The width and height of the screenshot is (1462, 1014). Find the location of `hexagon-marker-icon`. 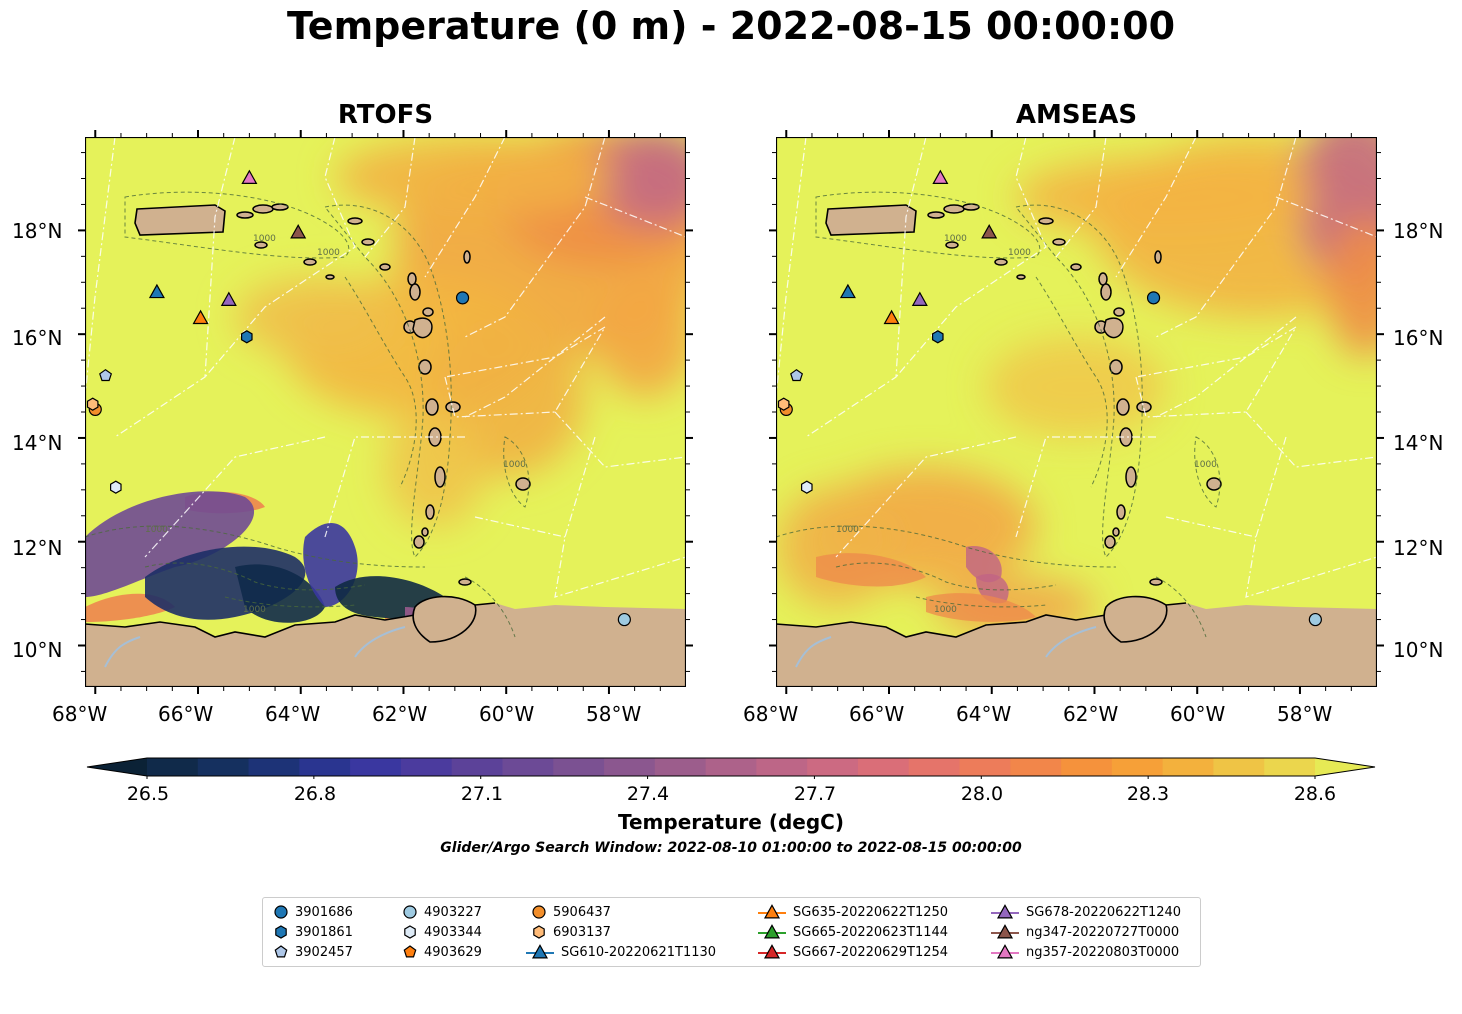

hexagon-marker-icon is located at coordinates (938, 337).